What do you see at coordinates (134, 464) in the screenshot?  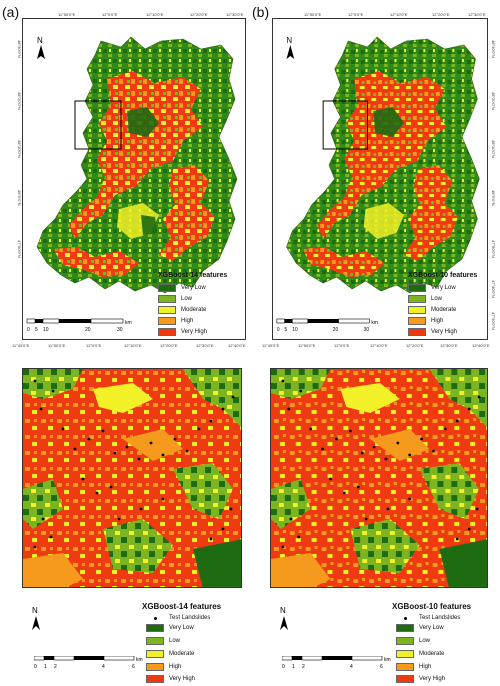 I see `test-landslide-points-a` at bounding box center [134, 464].